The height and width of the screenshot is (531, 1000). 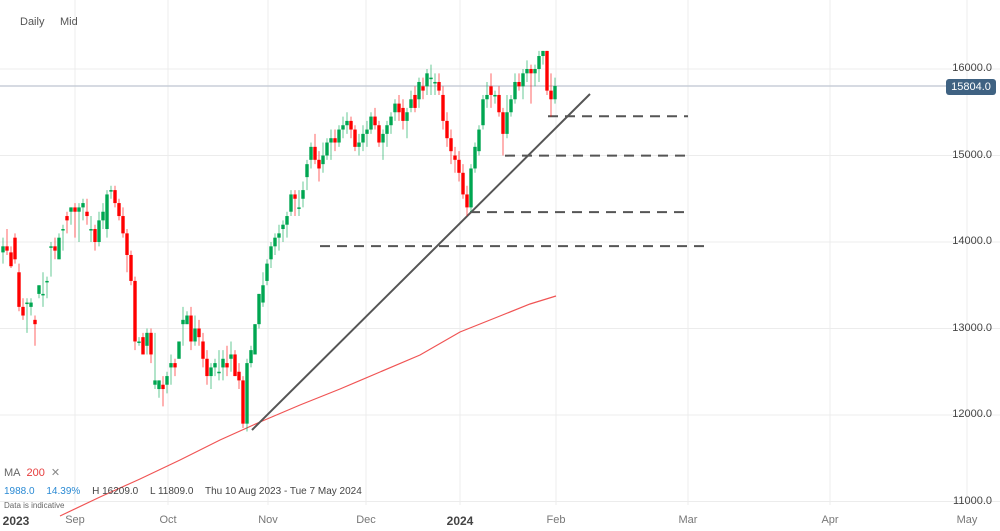 I want to click on price-type-label: Mid, so click(x=69, y=22).